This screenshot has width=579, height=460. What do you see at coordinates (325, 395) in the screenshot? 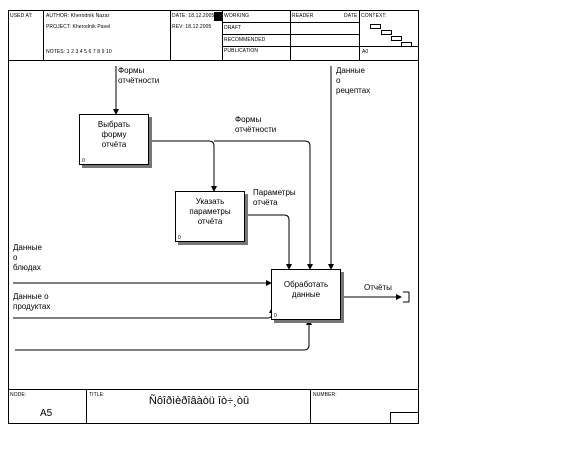
I see `number-label: NUMBER:` at bounding box center [325, 395].